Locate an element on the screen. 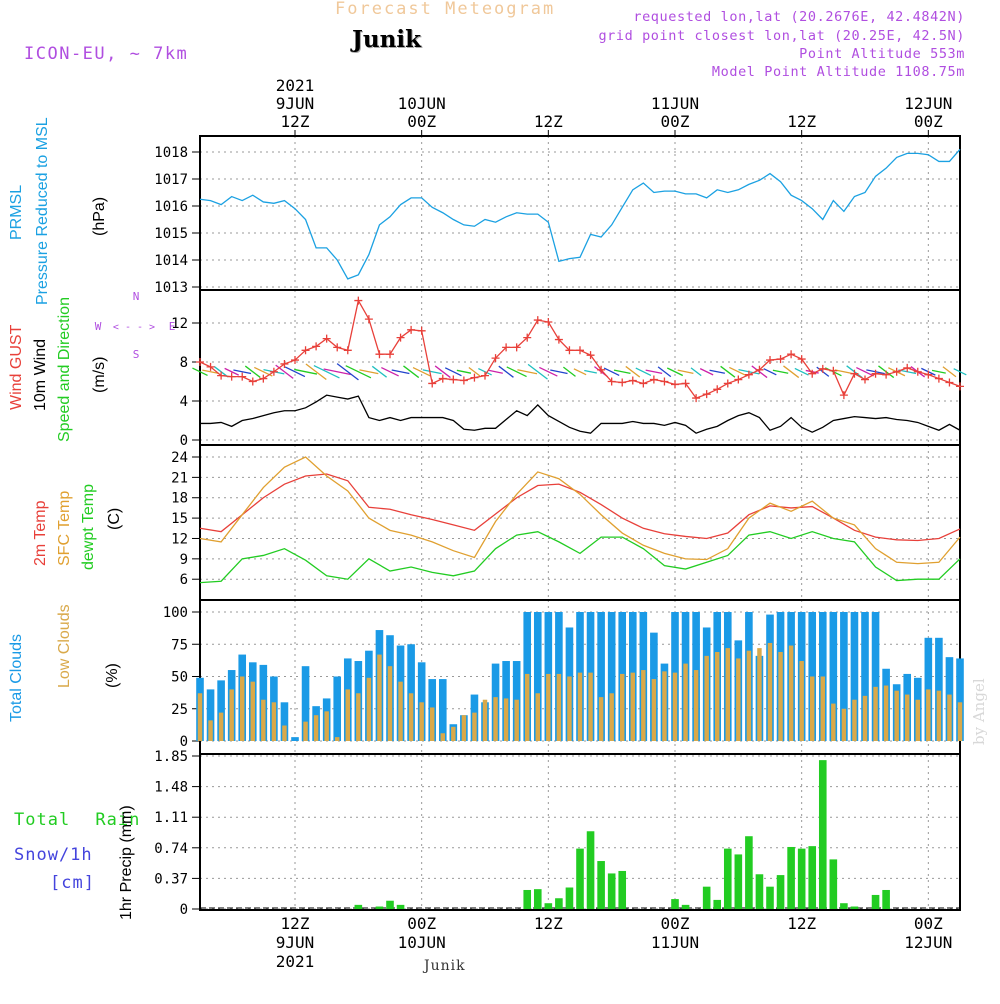  top-time-label: 12JUN is located at coordinates (928, 103).